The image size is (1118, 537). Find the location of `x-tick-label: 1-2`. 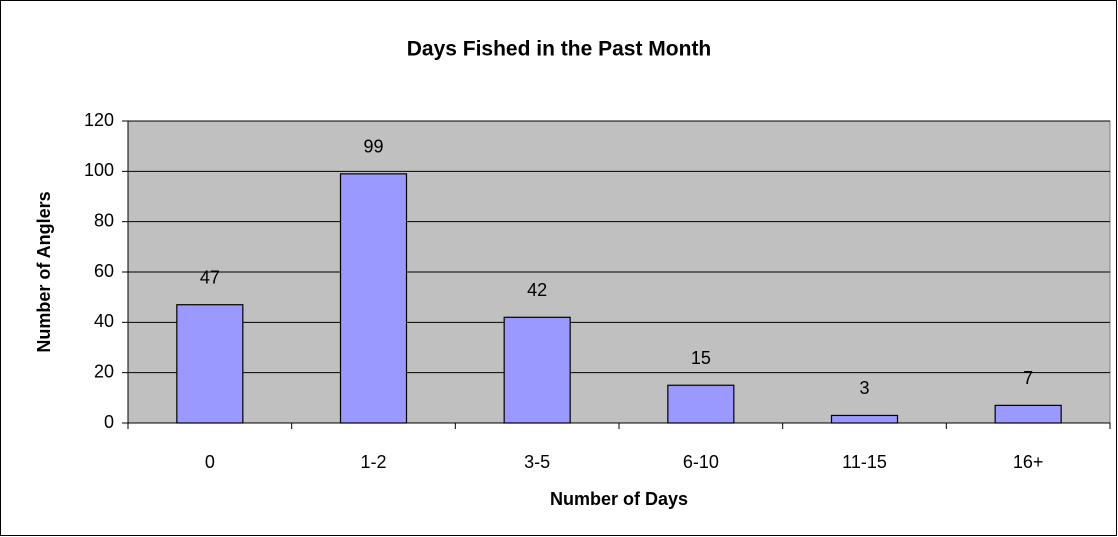

x-tick-label: 1-2 is located at coordinates (373, 462).